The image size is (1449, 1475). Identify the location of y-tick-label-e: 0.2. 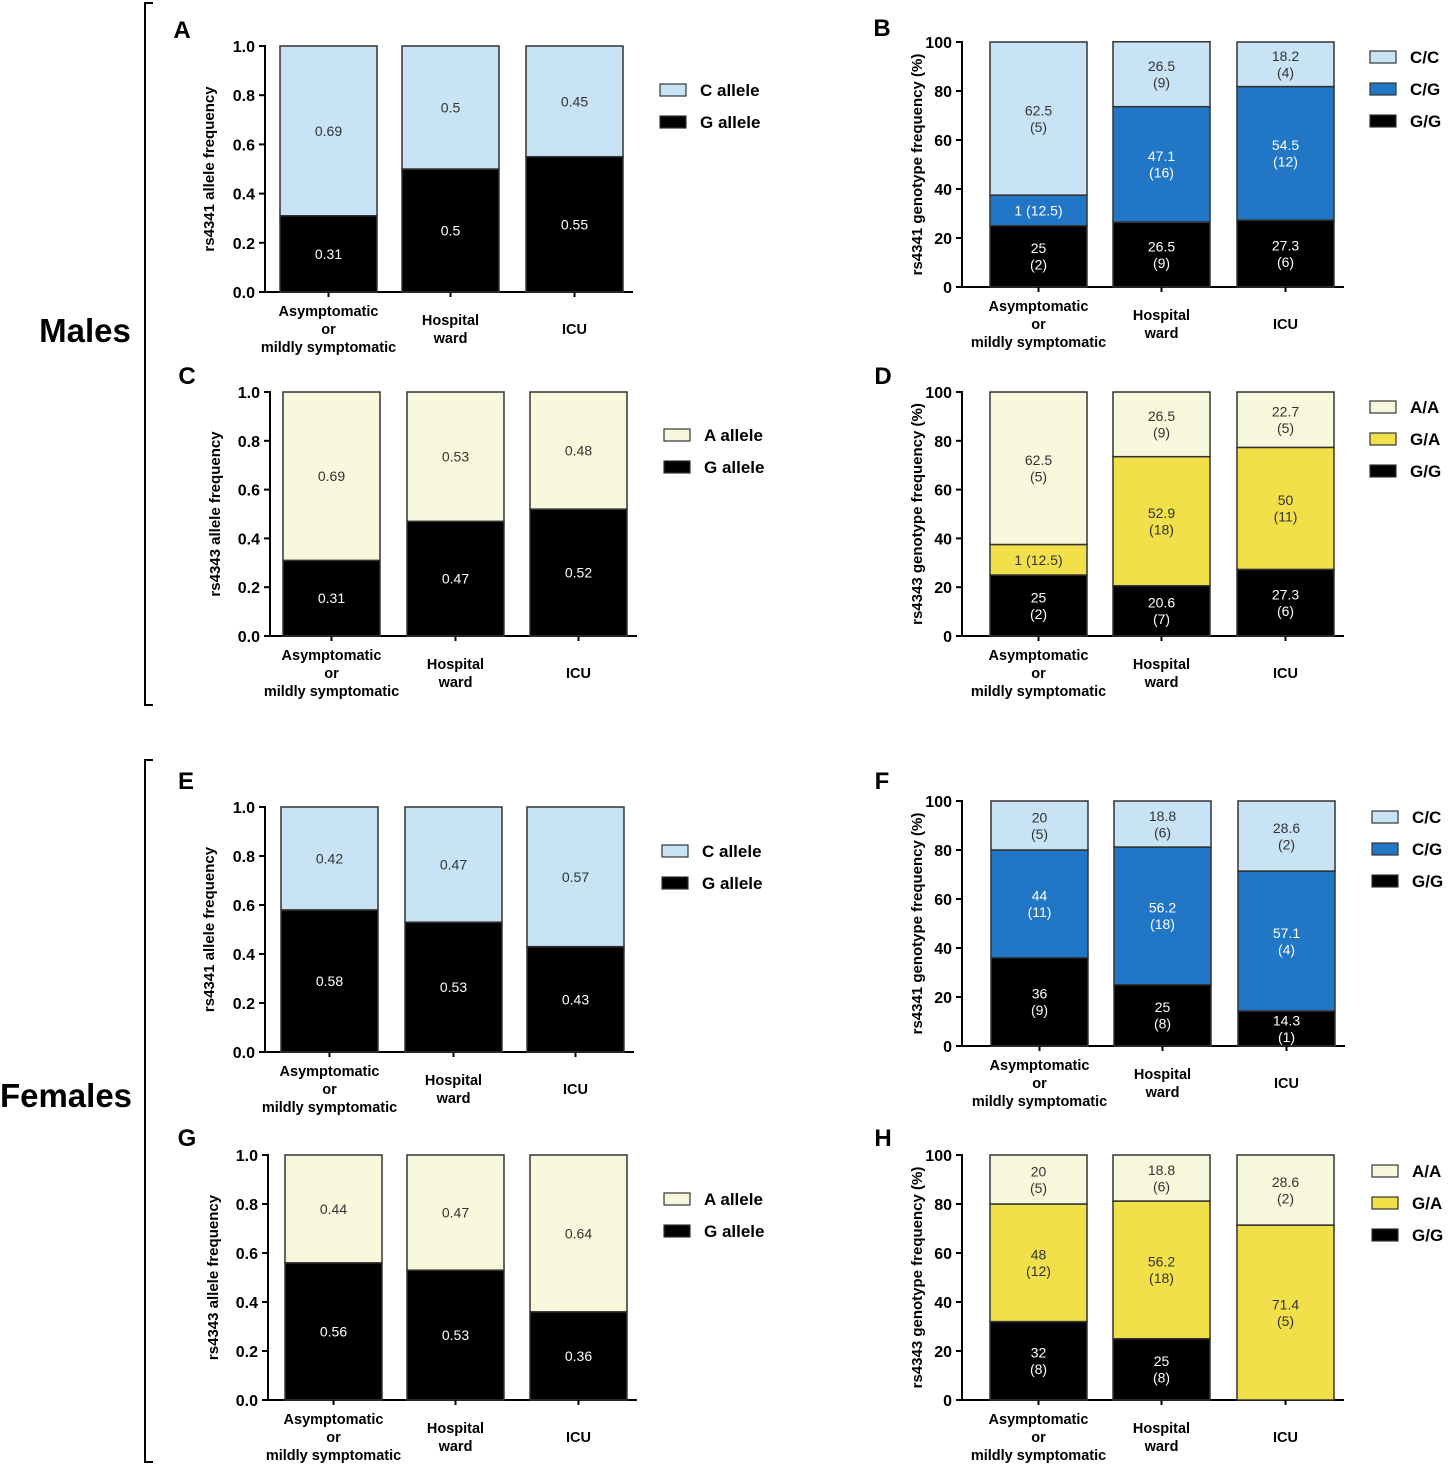
(244, 1004).